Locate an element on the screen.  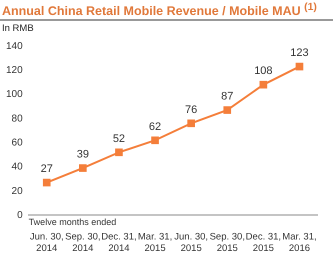
x-tick-label: Mar. 31, 2016 is located at coordinates (299, 243).